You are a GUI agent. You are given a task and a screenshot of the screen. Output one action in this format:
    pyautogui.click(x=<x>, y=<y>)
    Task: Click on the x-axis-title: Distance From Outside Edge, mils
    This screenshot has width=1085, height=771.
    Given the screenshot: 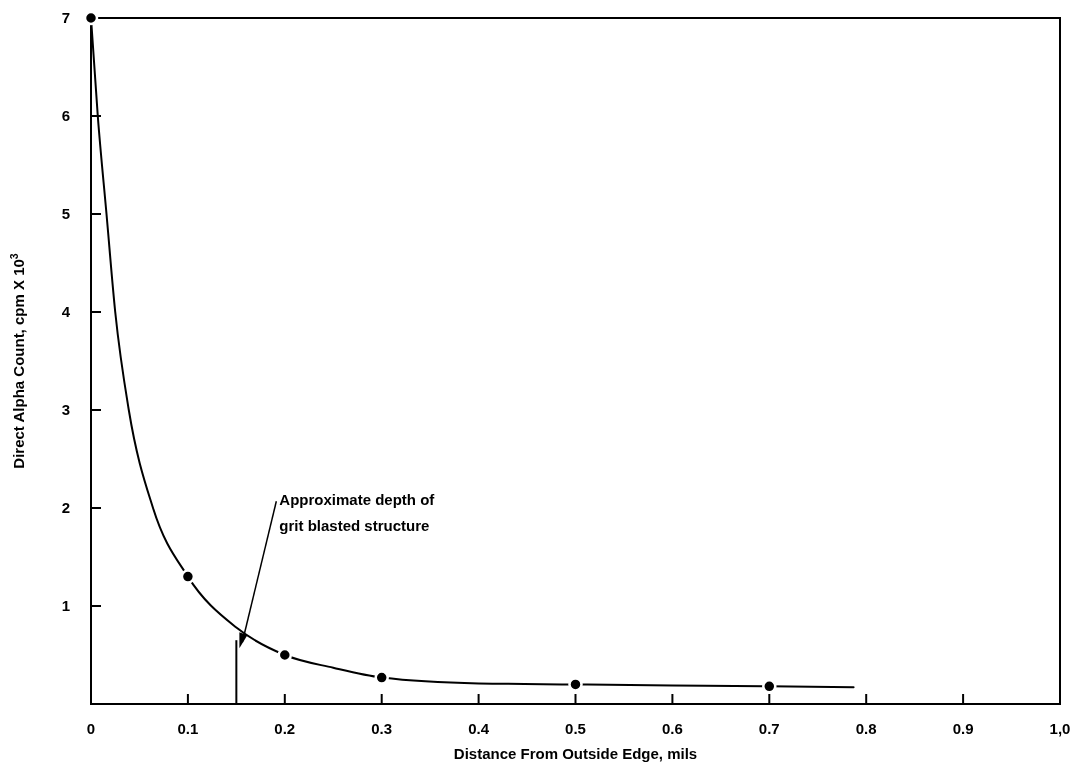 What is the action you would take?
    pyautogui.click(x=575, y=753)
    